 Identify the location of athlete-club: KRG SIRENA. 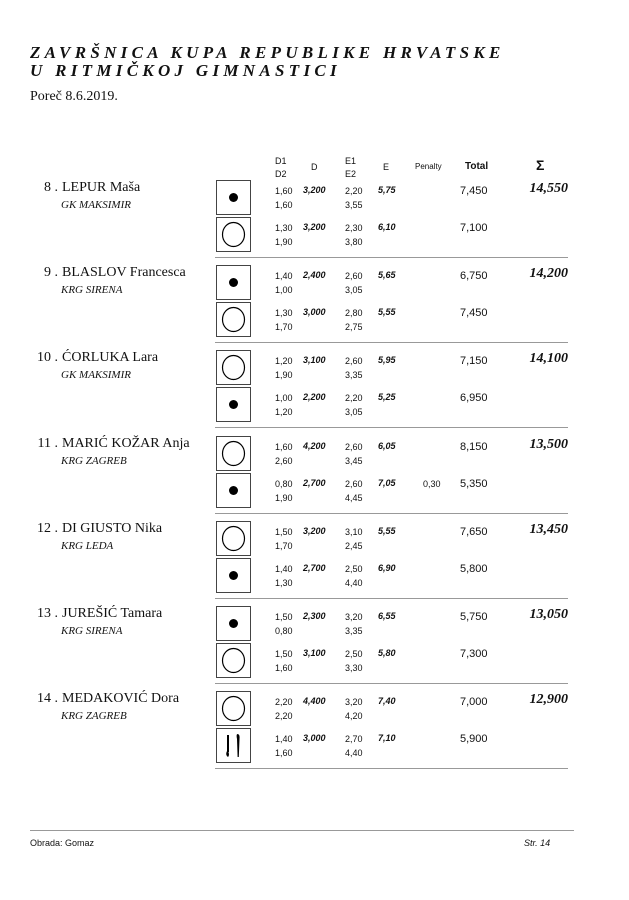
(92, 631).